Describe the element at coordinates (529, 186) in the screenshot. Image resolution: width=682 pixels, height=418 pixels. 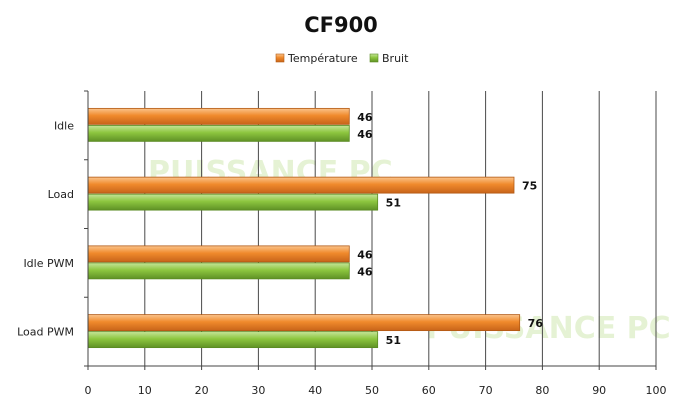
I see `data-label-temperature: 75` at that location.